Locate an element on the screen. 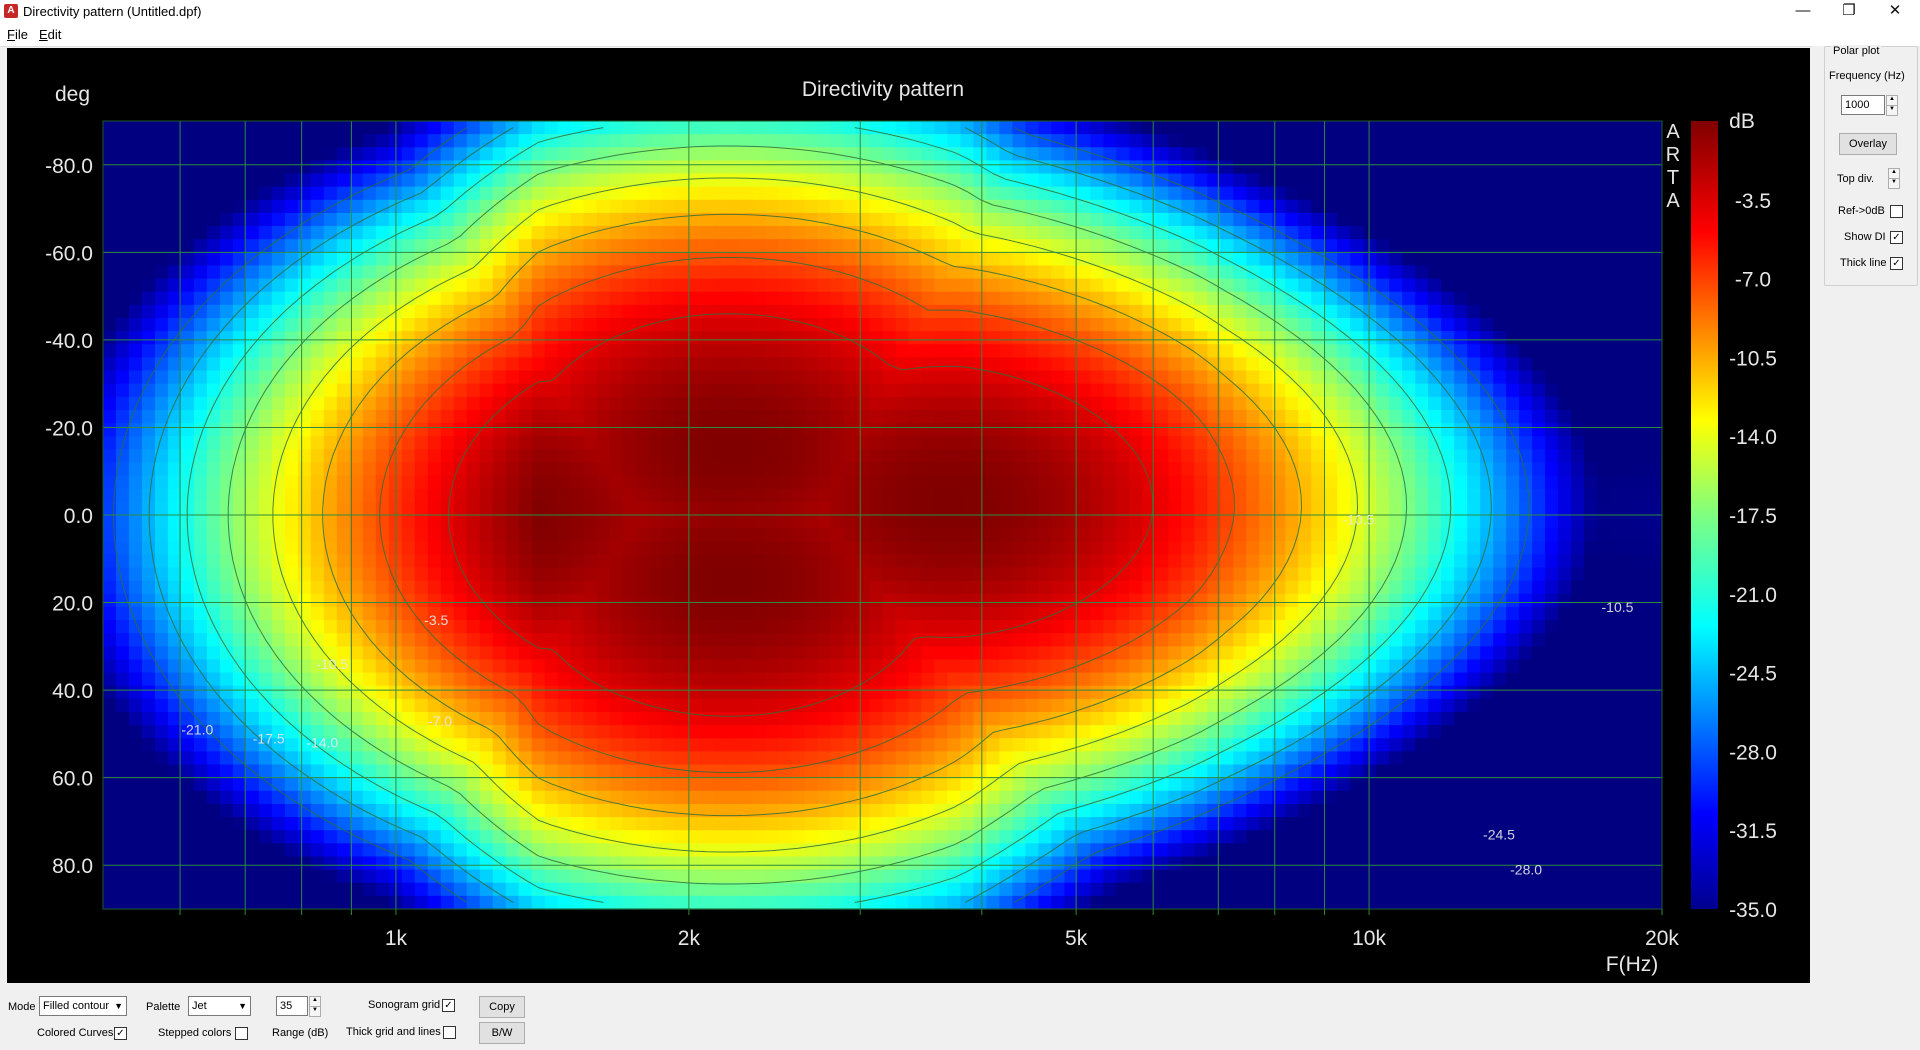 The image size is (1920, 1050). menu-file: File is located at coordinates (17, 34).